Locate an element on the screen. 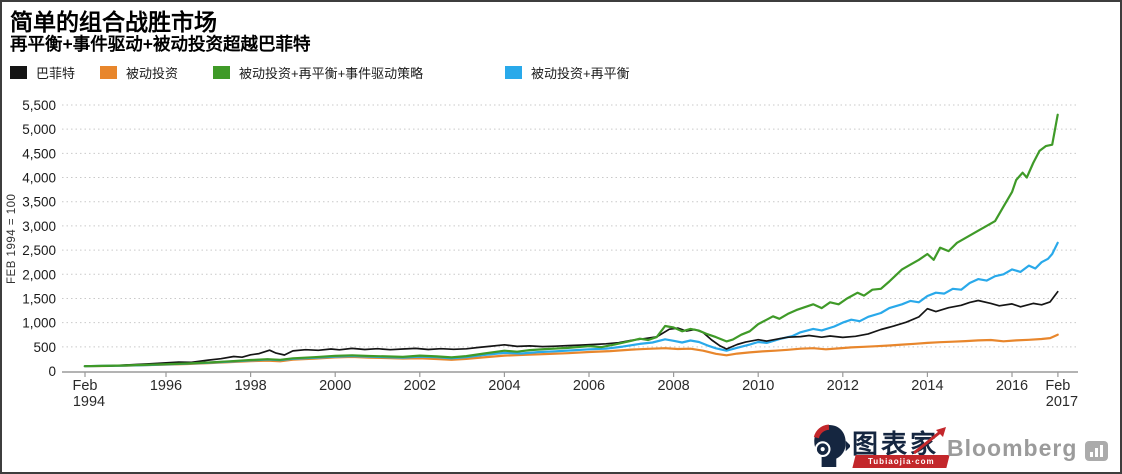 This screenshot has height=474, width=1122. y-tick-label-1500: 1,500 is located at coordinates (39, 298).